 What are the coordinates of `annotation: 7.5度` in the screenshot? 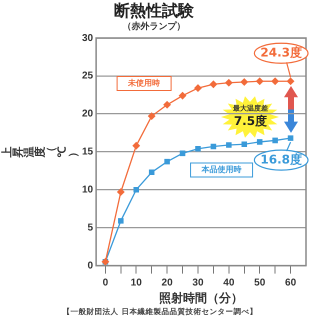 It's located at (251, 121).